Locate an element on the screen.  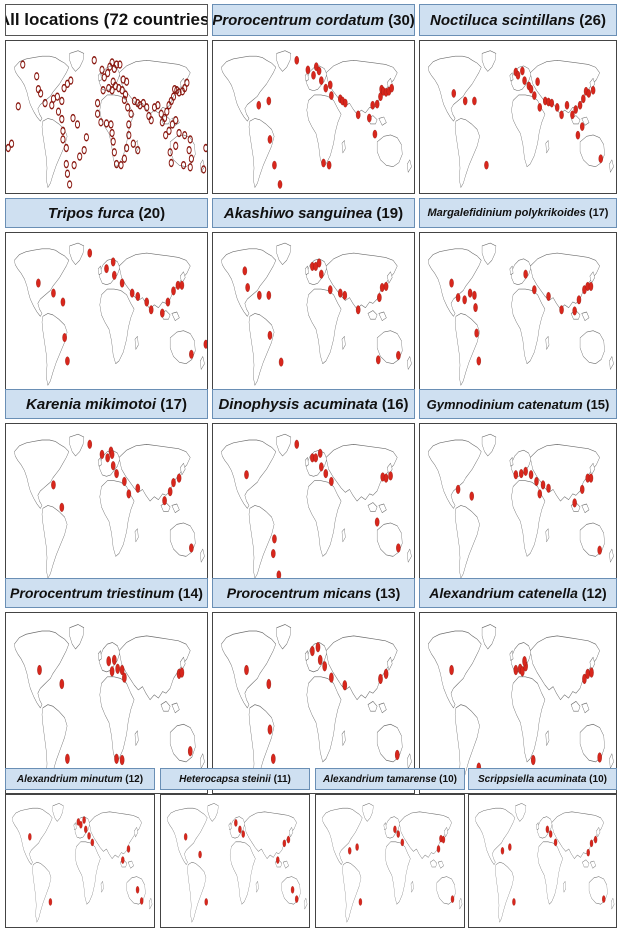
map-panel-alexandrium-catenella: Alexandrium catenella (12) is located at coordinates (518, 686).